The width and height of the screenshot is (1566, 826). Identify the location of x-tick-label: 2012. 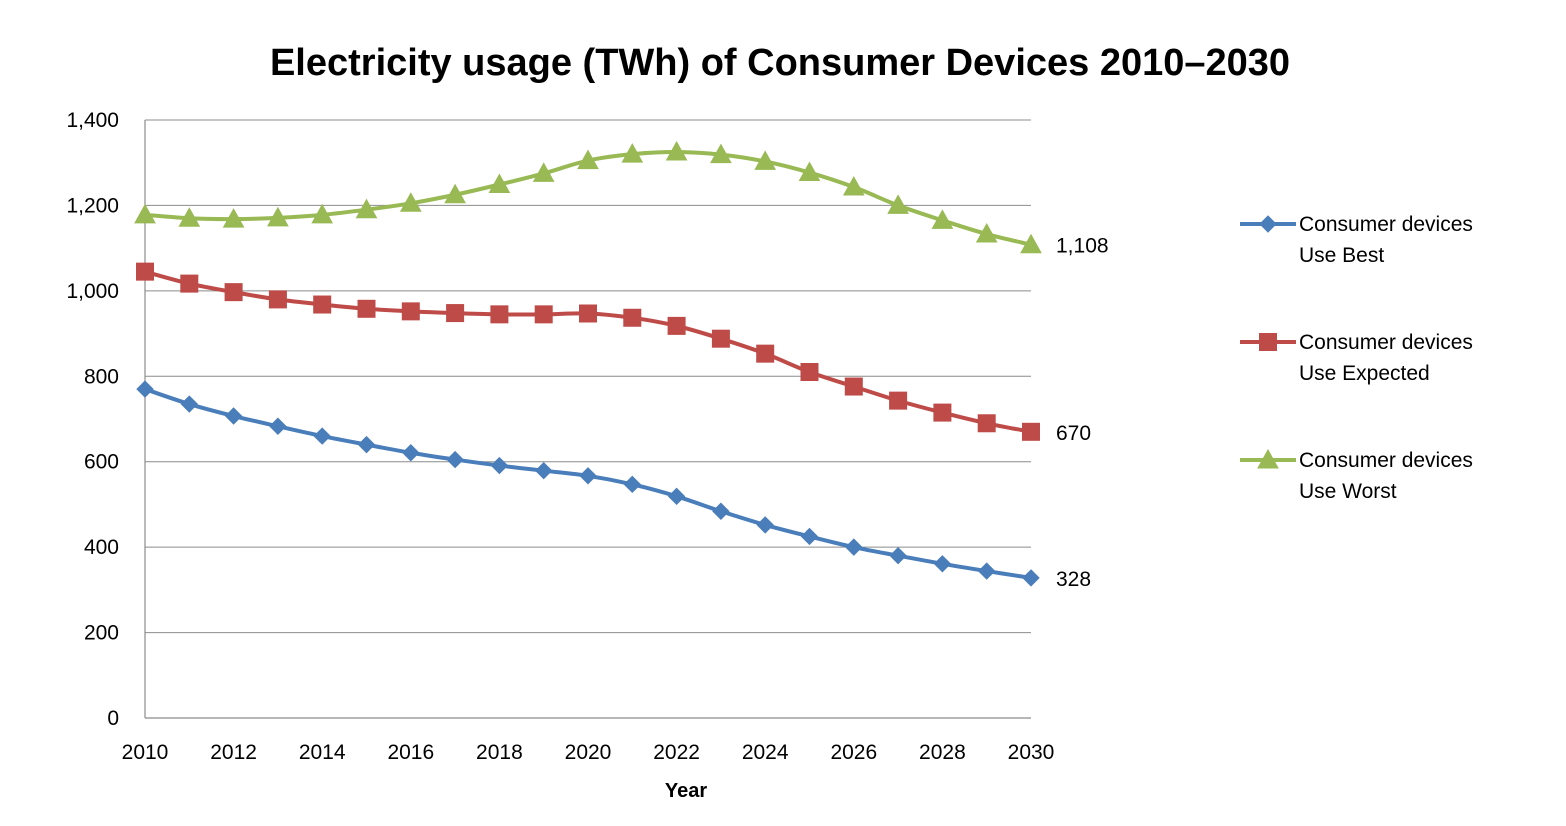
(233, 752).